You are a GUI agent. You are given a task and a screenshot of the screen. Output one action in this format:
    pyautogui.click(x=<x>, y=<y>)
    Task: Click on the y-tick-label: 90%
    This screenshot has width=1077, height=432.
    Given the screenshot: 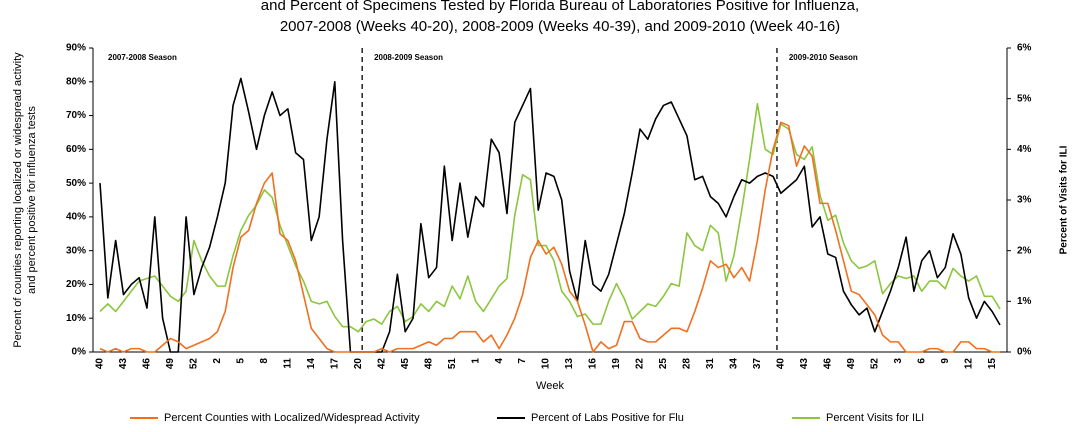 What is the action you would take?
    pyautogui.click(x=76, y=48)
    